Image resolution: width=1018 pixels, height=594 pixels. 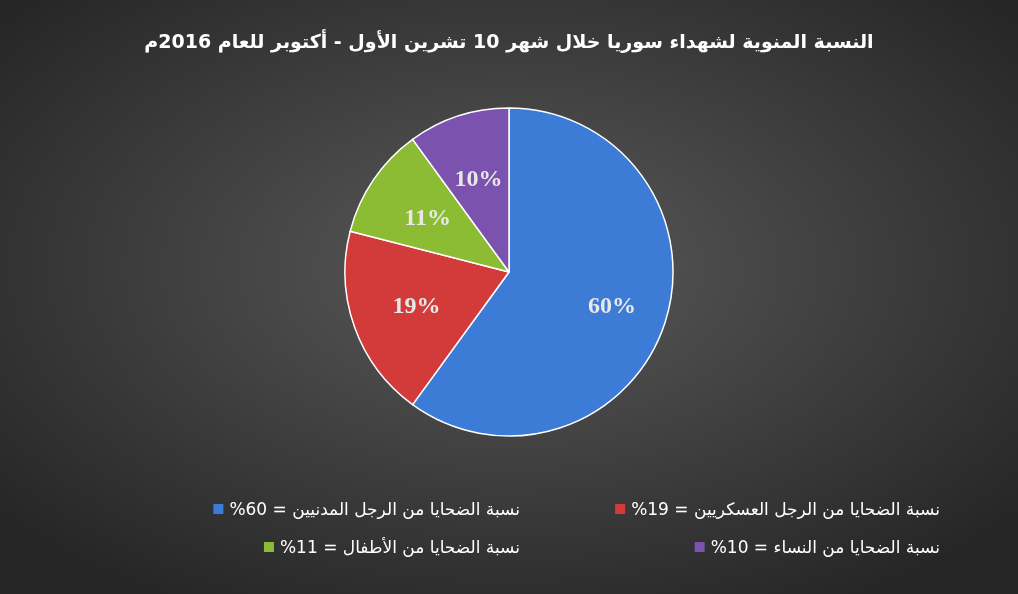 I want to click on data-label: 10%, so click(x=478, y=178).